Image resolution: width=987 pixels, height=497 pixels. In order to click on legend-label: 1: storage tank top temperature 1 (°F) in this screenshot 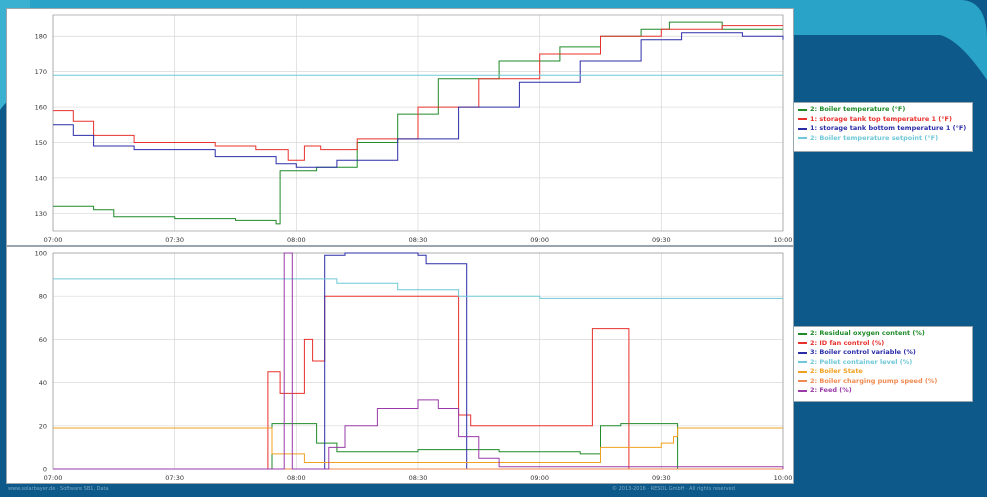, I will do `click(881, 118)`.